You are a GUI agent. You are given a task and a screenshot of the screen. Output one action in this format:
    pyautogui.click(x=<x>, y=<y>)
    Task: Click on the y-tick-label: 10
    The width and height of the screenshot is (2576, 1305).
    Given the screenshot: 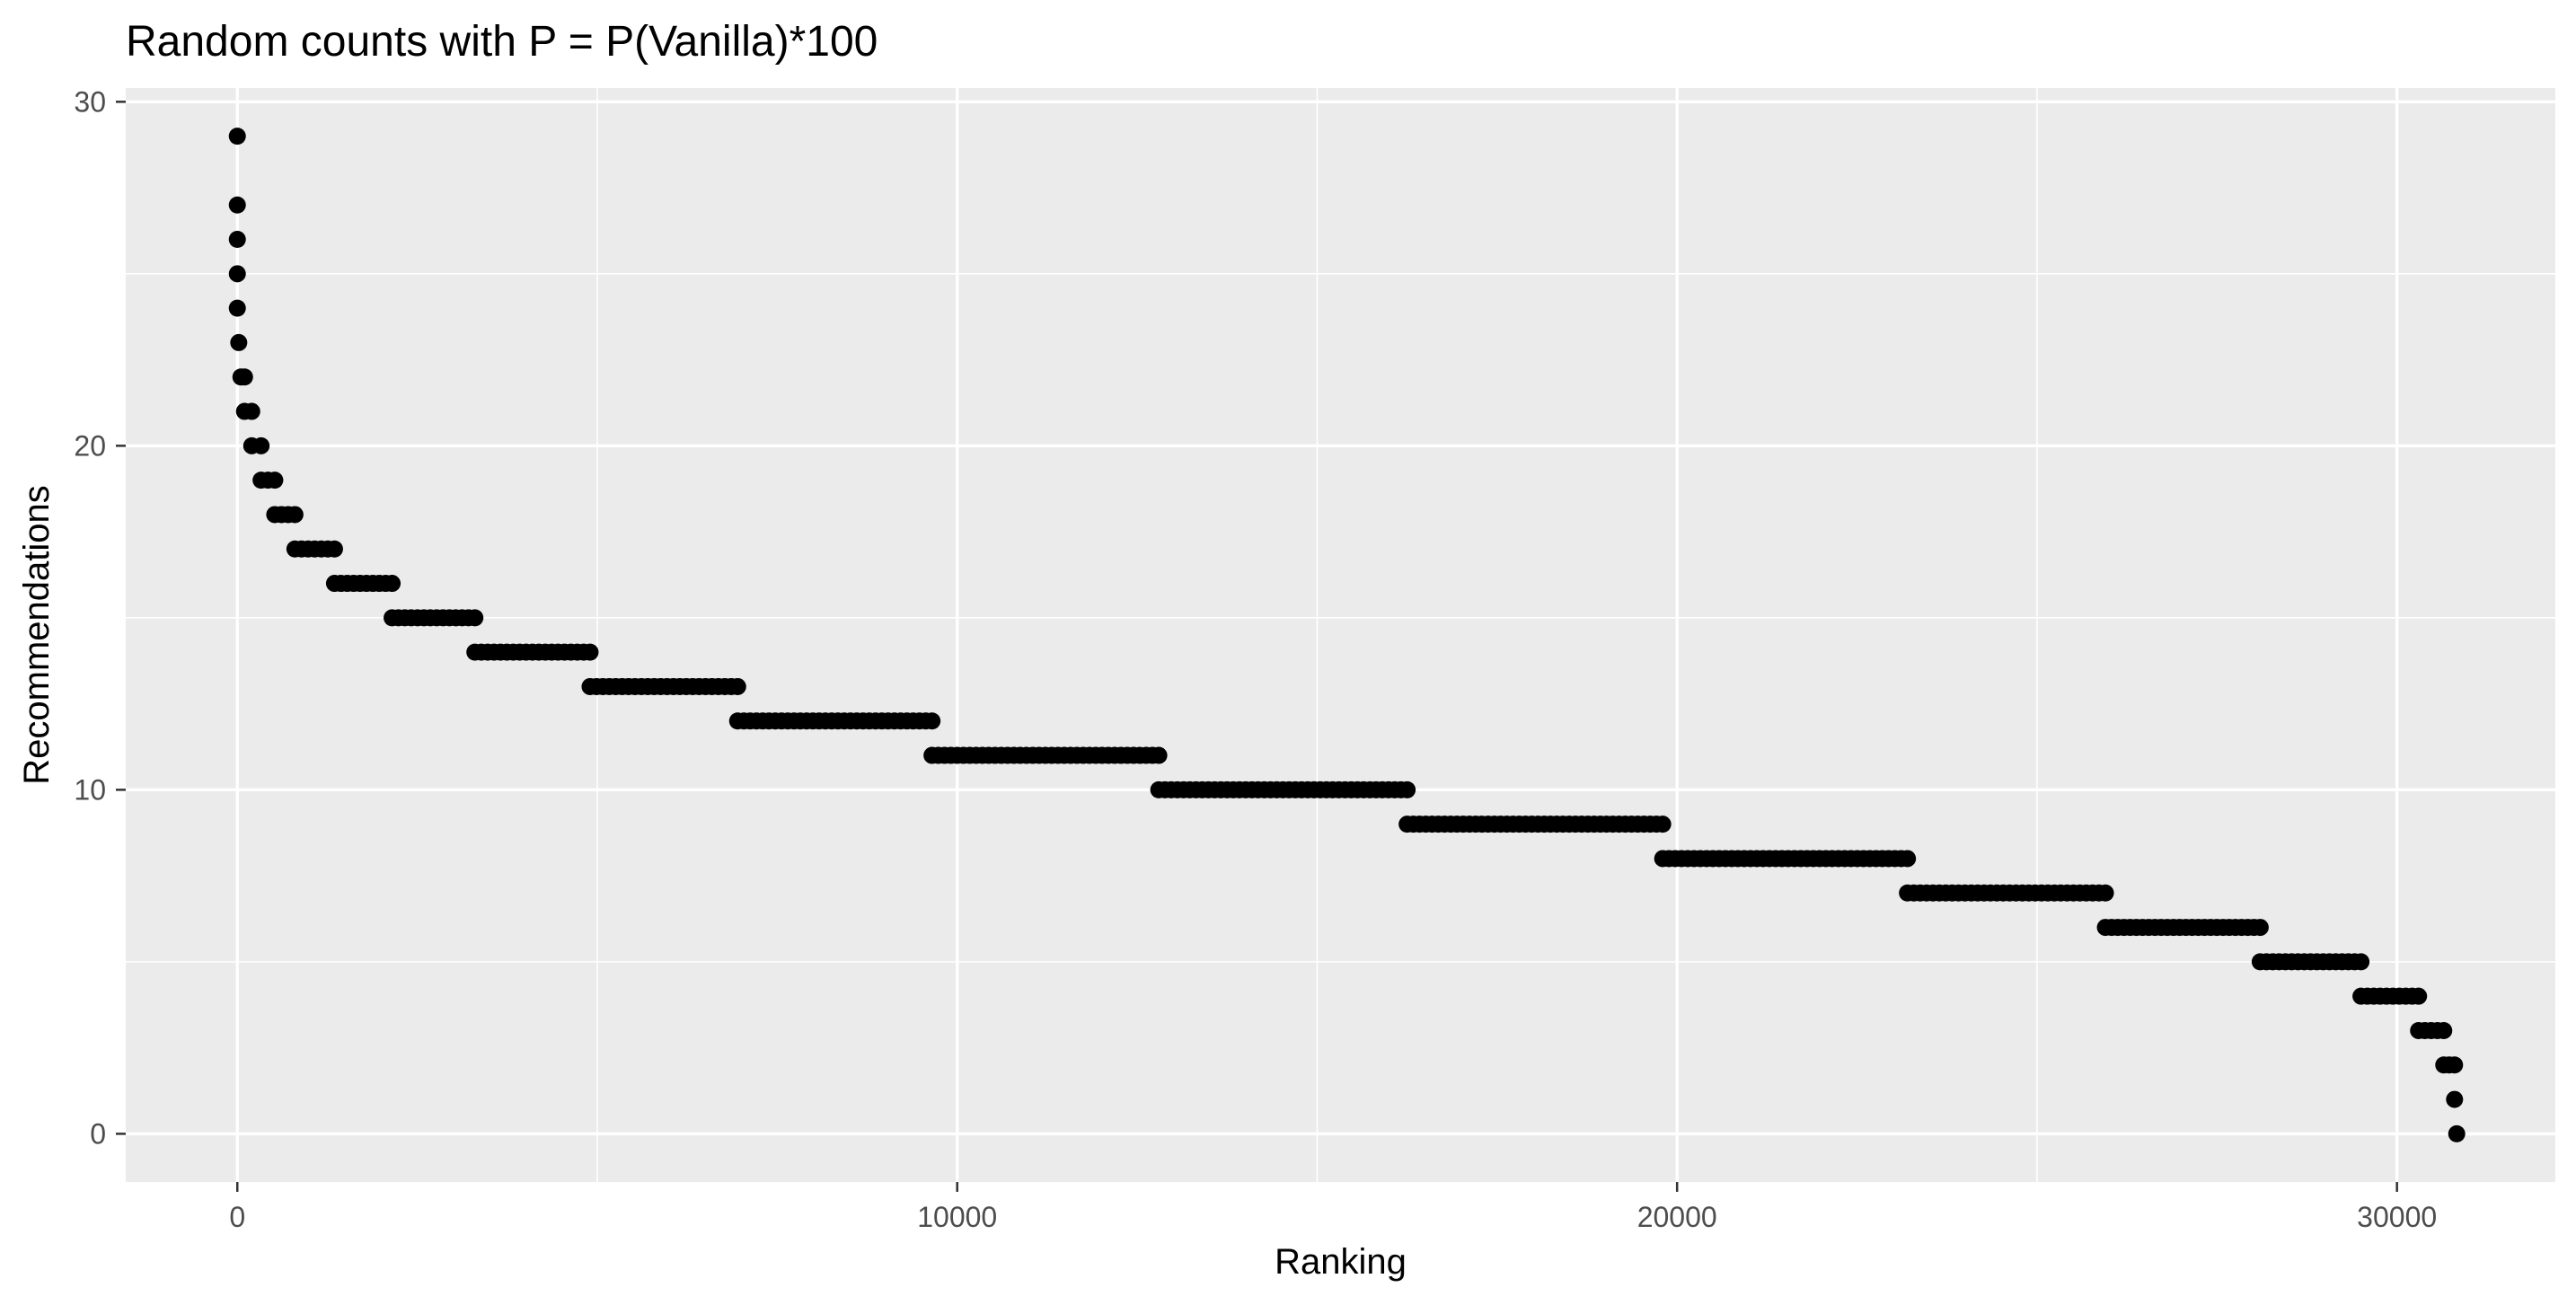 What is the action you would take?
    pyautogui.click(x=90, y=789)
    